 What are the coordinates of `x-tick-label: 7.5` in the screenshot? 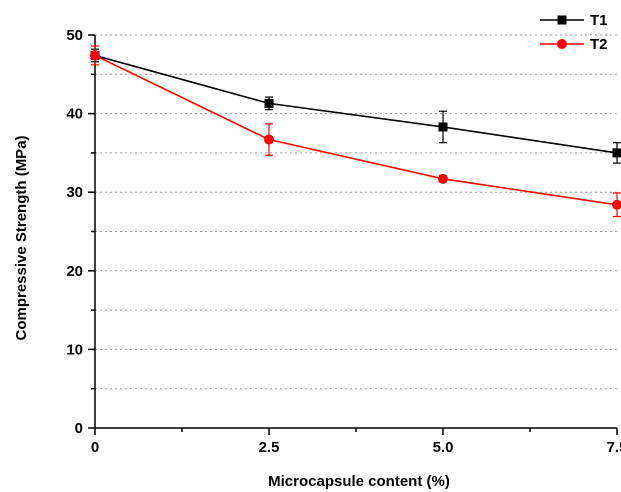 It's located at (614, 447).